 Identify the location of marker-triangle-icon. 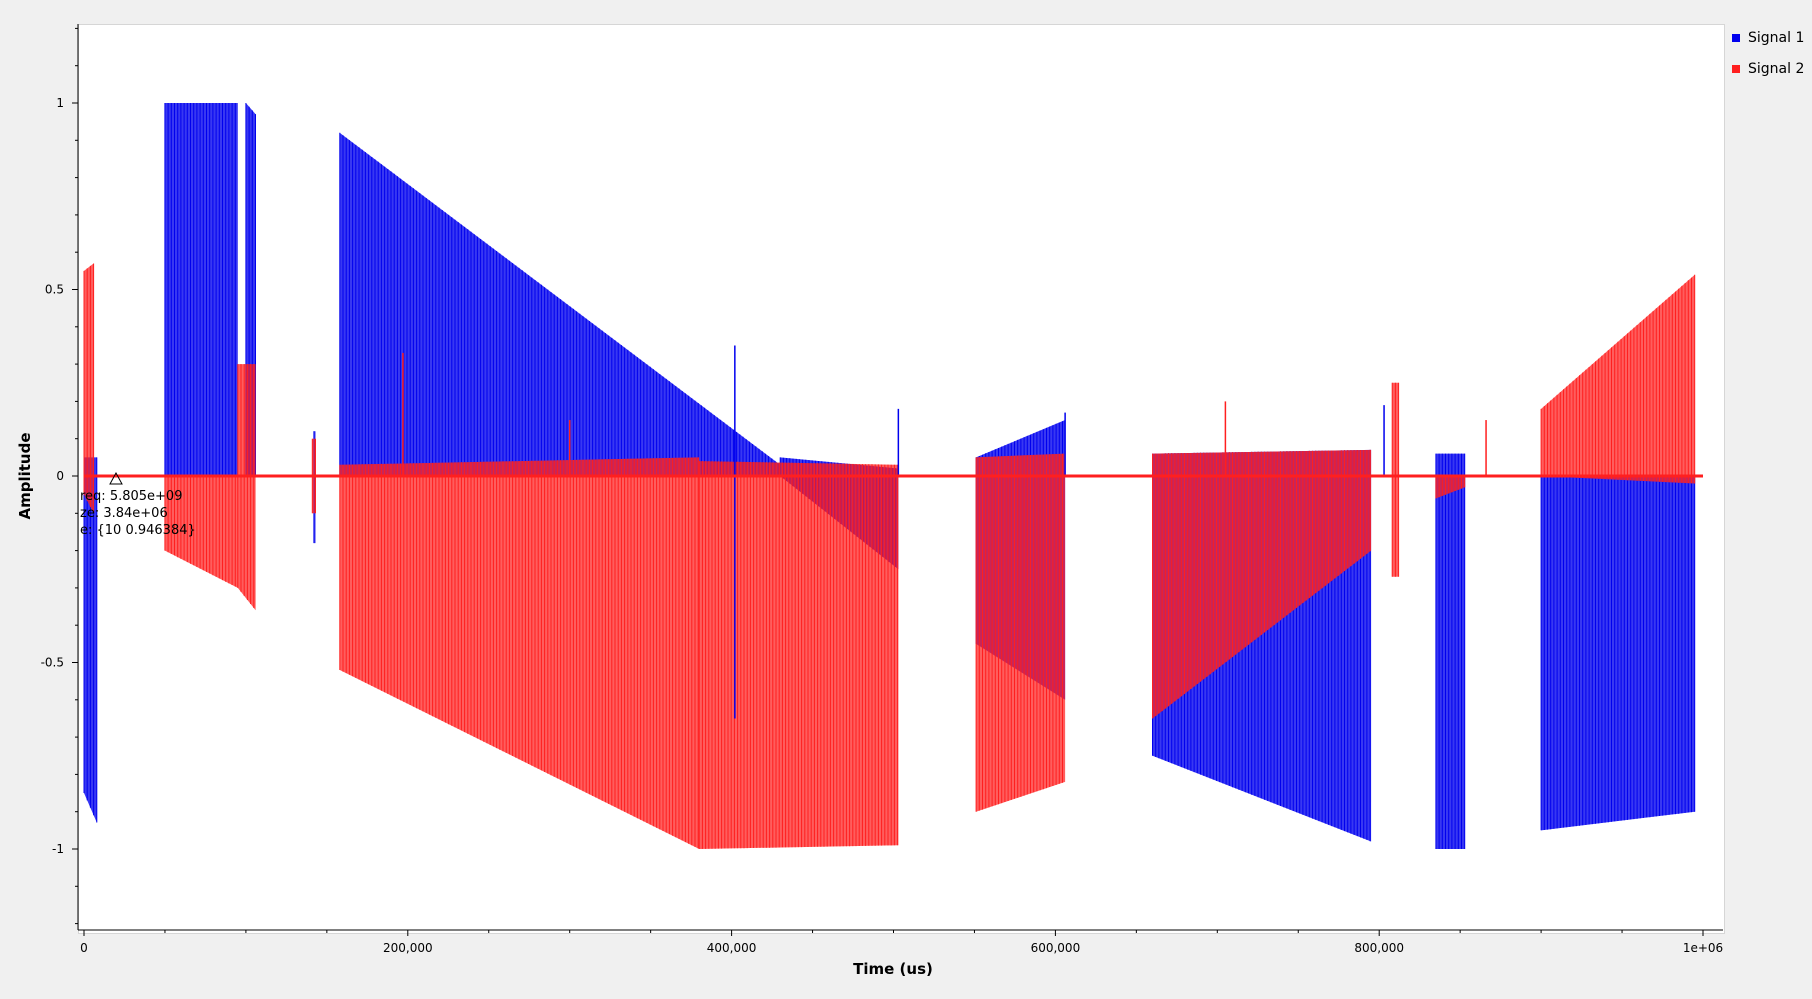
(116, 478).